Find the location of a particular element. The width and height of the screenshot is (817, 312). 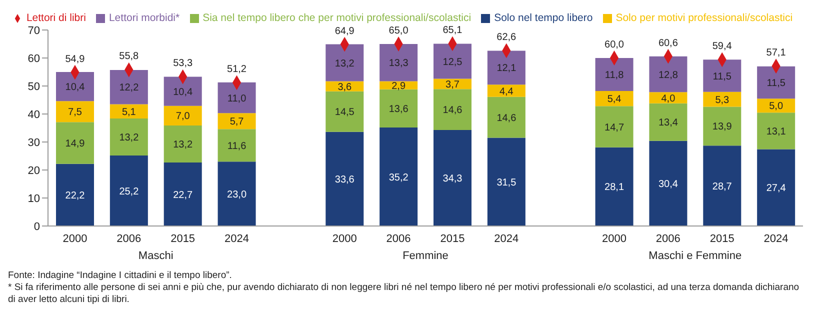

source-note: Fonte: Indagine “Indagine I cittadini e il tempo libero”. is located at coordinates (120, 276).